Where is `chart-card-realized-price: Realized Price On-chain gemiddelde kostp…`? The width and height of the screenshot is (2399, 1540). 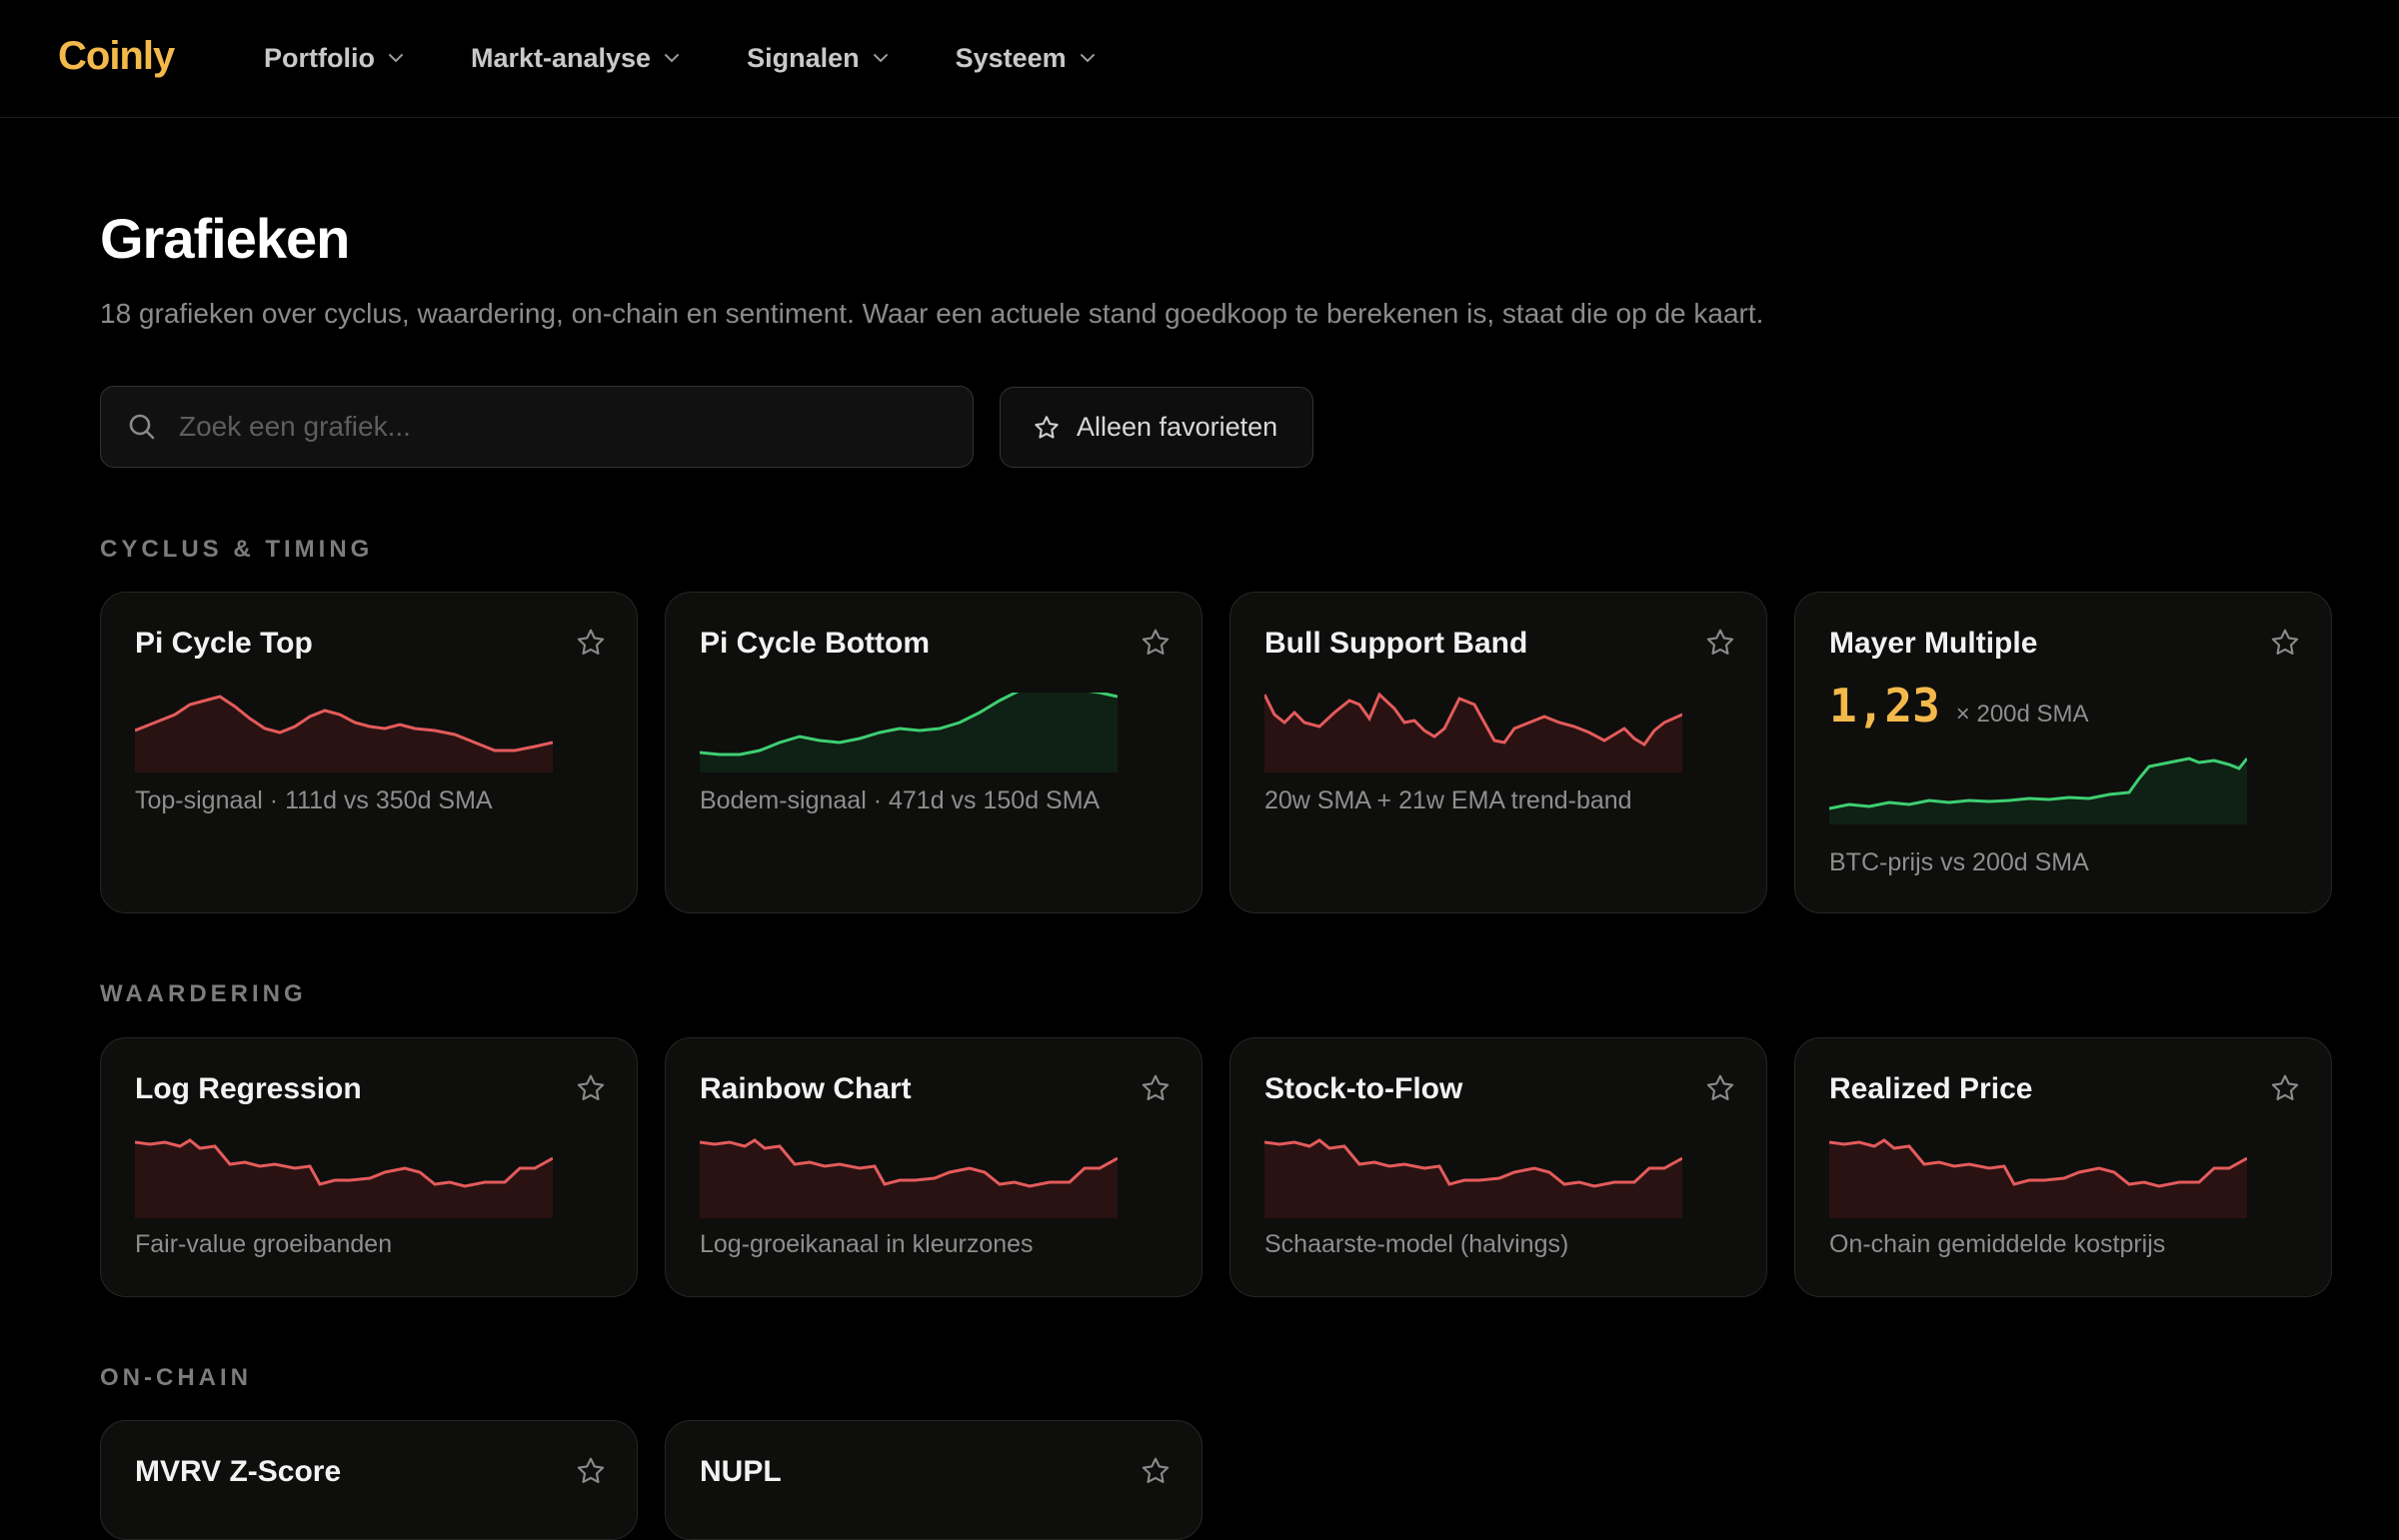 chart-card-realized-price: Realized Price On-chain gemiddelde kostp… is located at coordinates (2063, 1167).